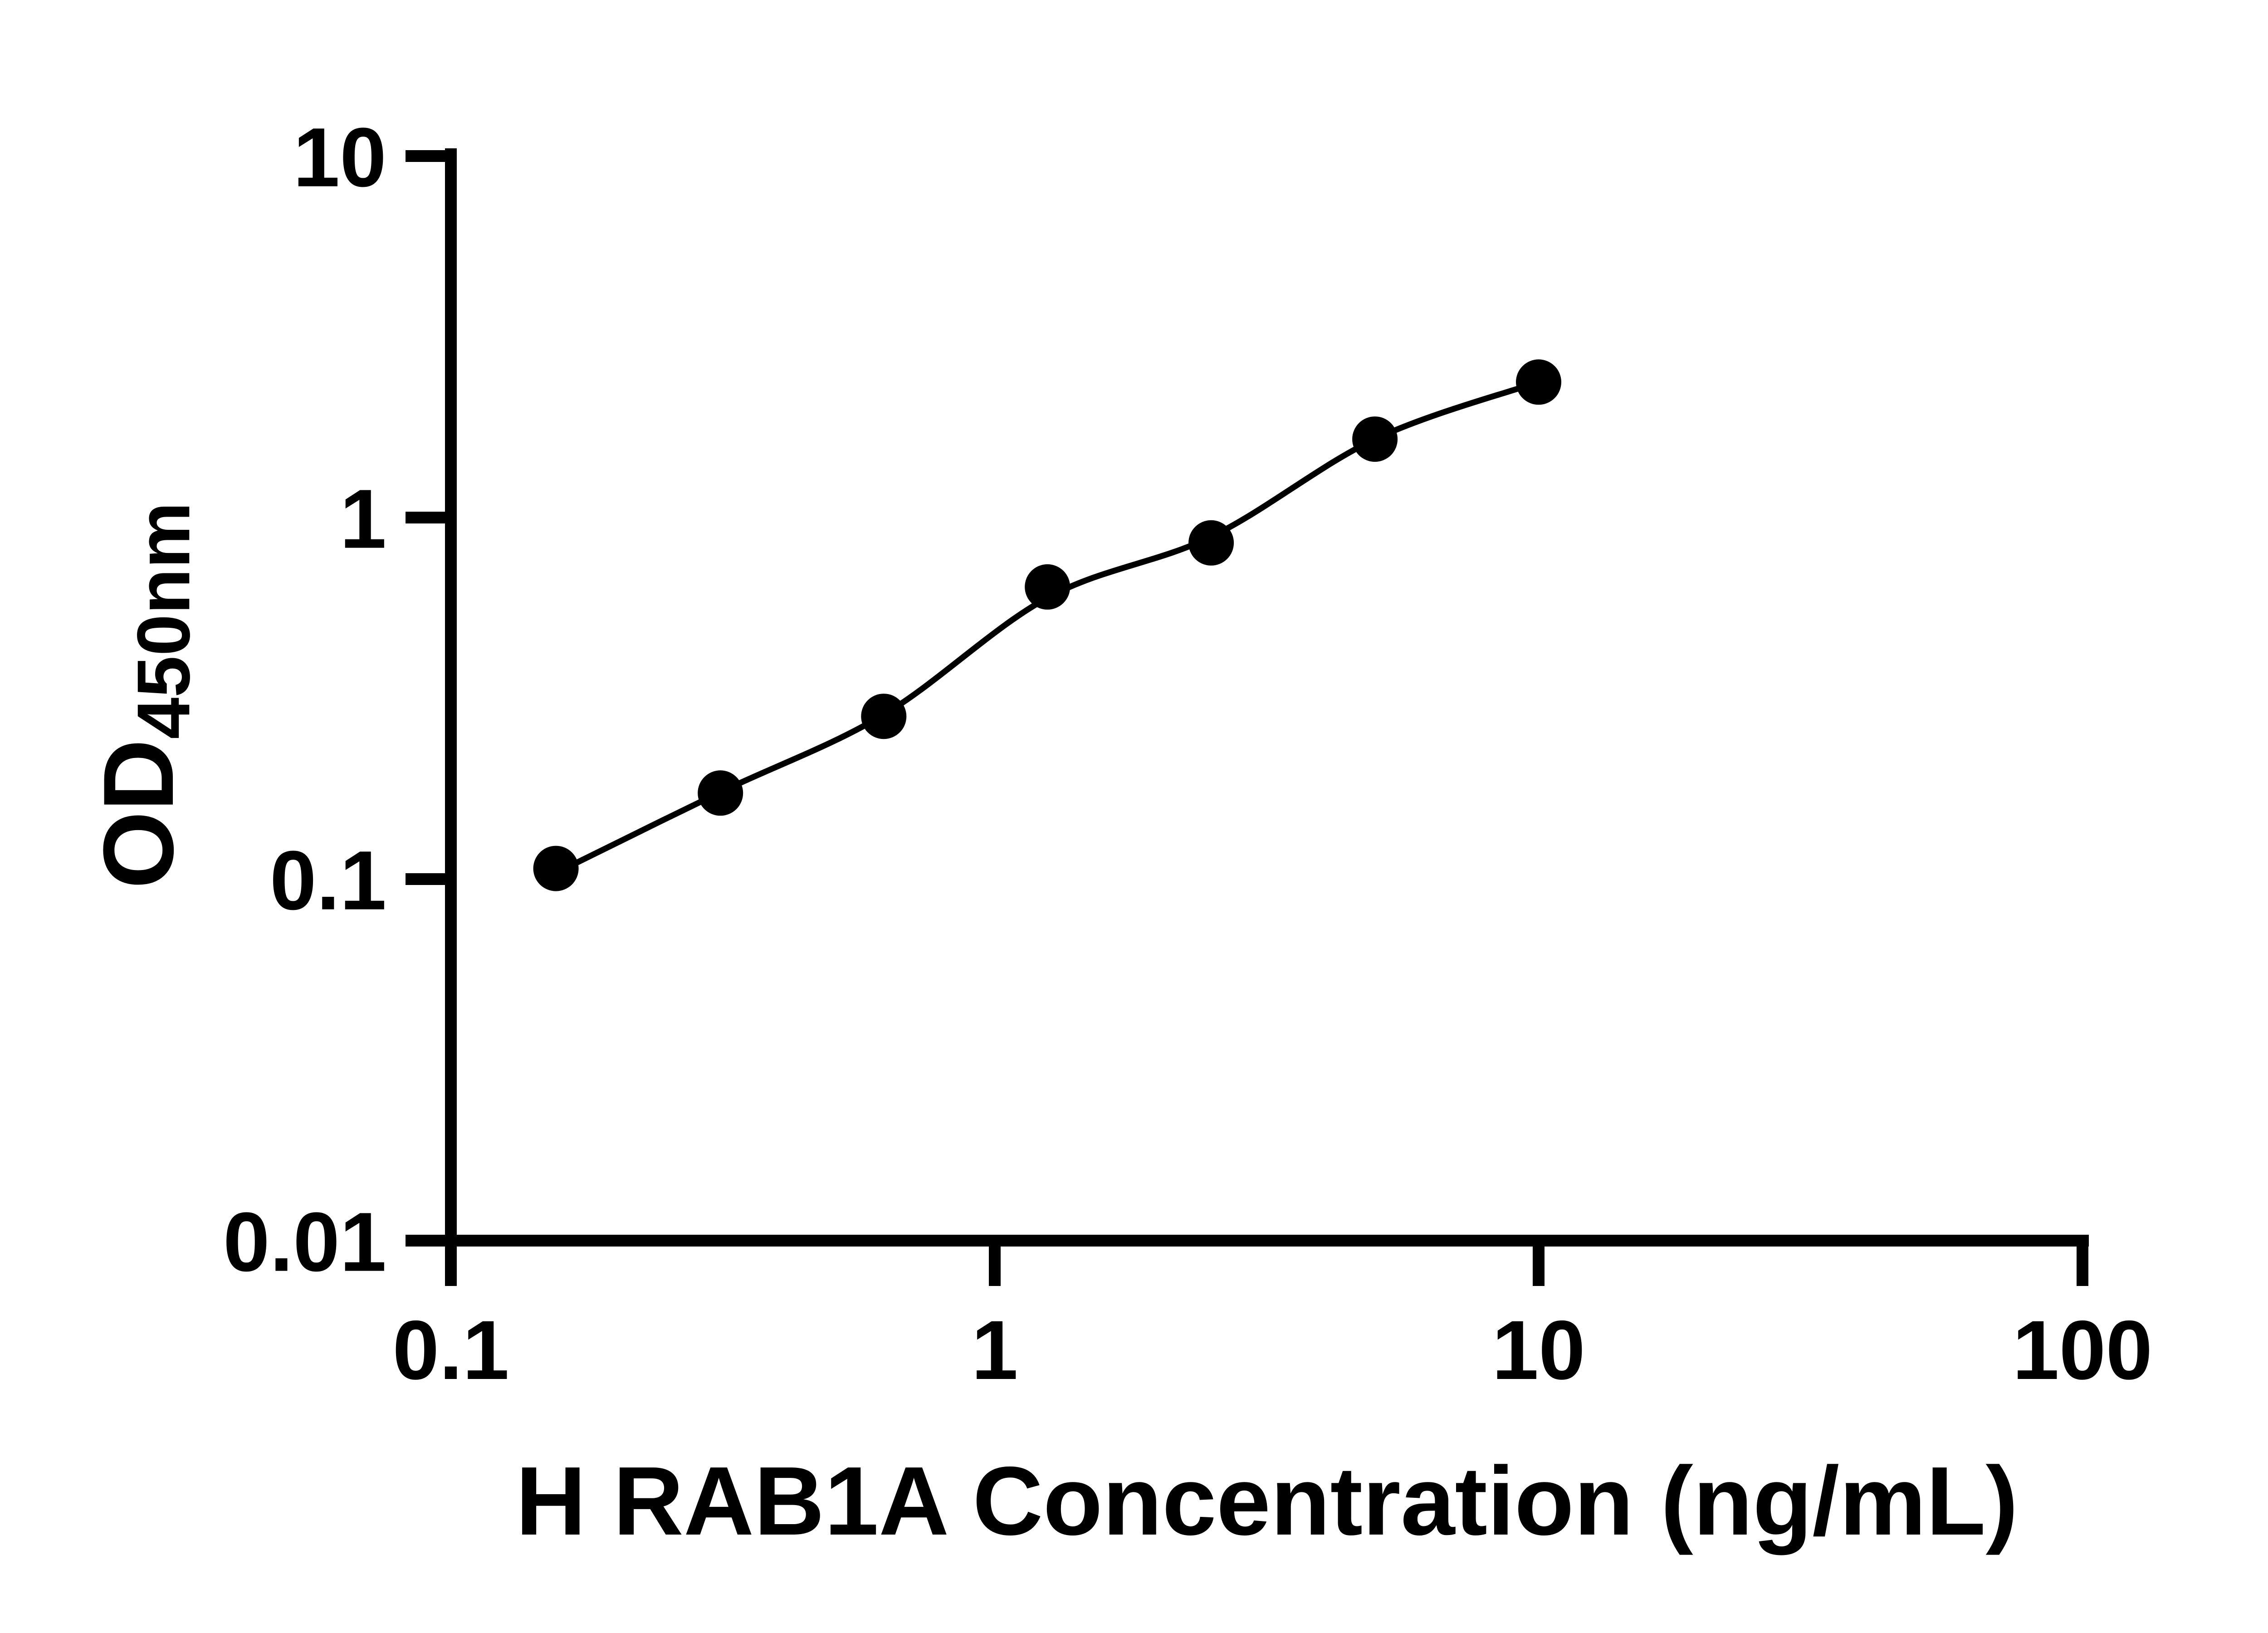 The width and height of the screenshot is (2268, 1633). What do you see at coordinates (328, 881) in the screenshot?
I see `y-tick-label: 0.1` at bounding box center [328, 881].